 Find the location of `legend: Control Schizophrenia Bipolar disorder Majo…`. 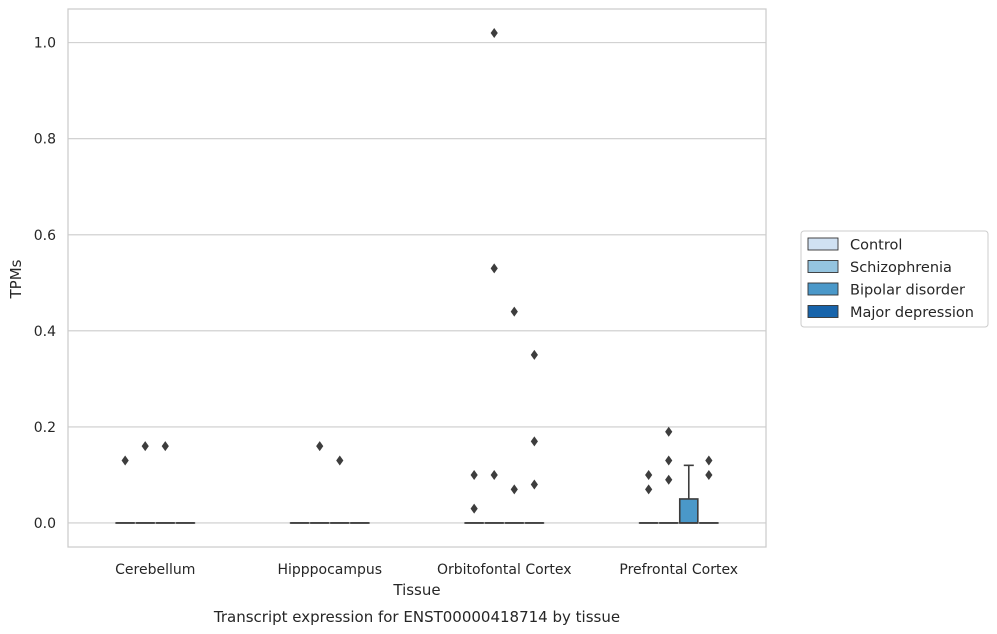

legend: Control Schizophrenia Bipolar disorder Majo… is located at coordinates (894, 279).